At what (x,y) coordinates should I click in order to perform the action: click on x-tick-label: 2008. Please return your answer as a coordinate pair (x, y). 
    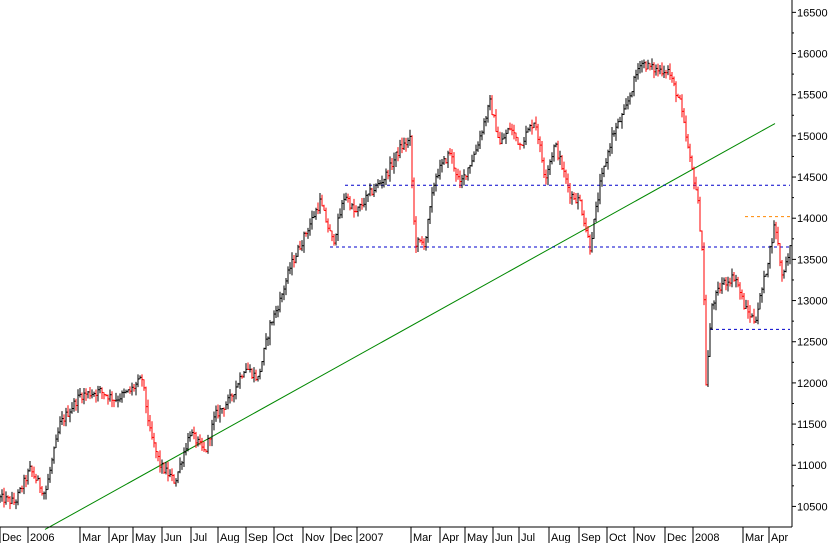
    Looking at the image, I should click on (707, 537).